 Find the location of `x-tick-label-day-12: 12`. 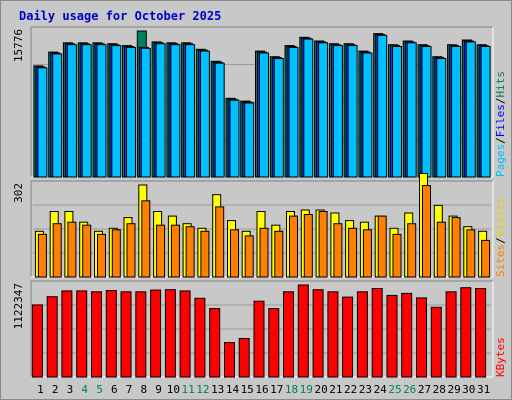

x-tick-label-day-12: 12 is located at coordinates (202, 389).